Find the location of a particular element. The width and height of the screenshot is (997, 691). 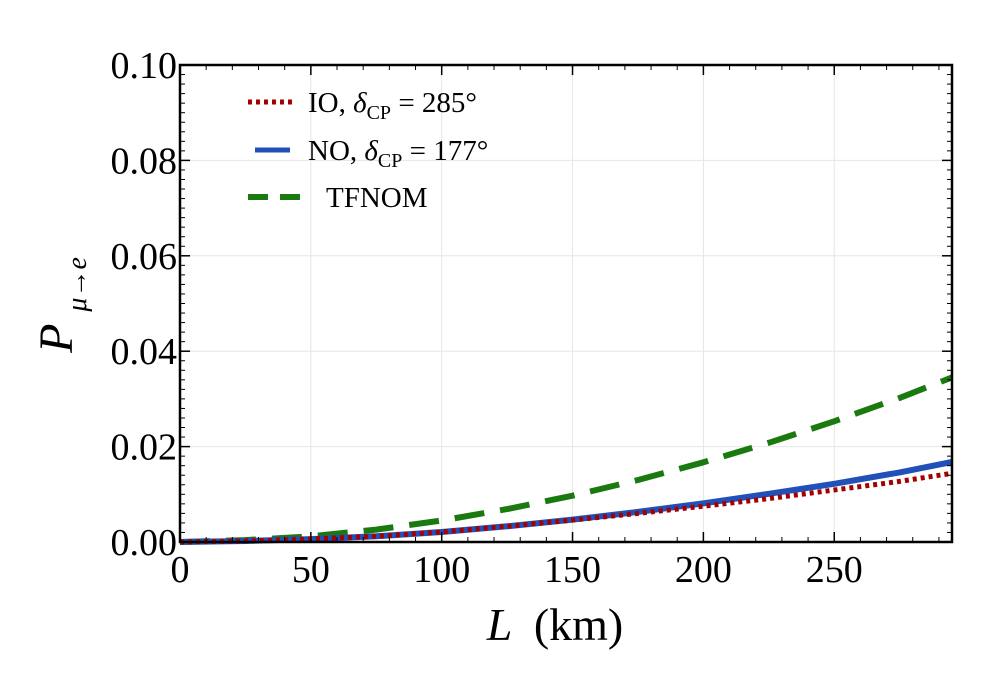

legend-item: NO, δCP = 177° is located at coordinates (371, 153).